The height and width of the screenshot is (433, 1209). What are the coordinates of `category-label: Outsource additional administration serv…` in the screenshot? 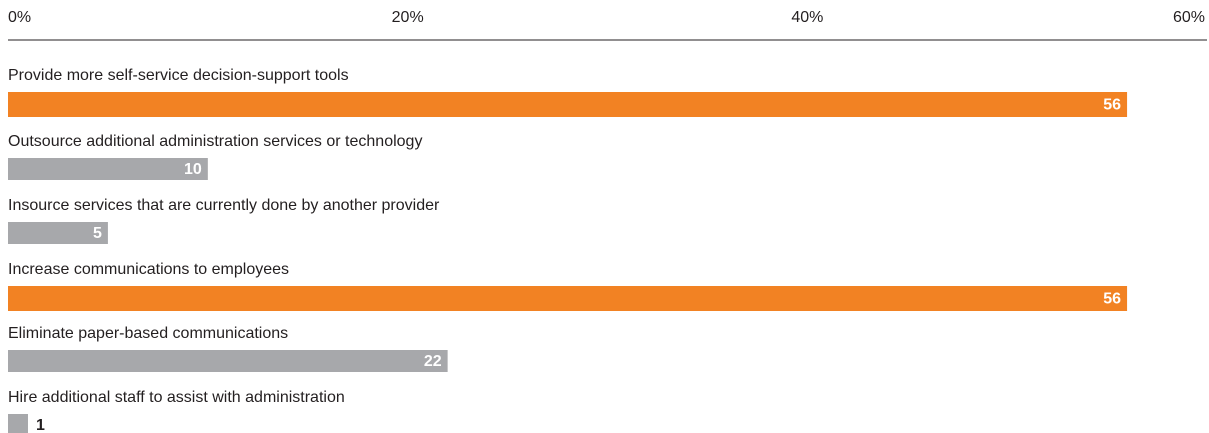 It's located at (215, 141).